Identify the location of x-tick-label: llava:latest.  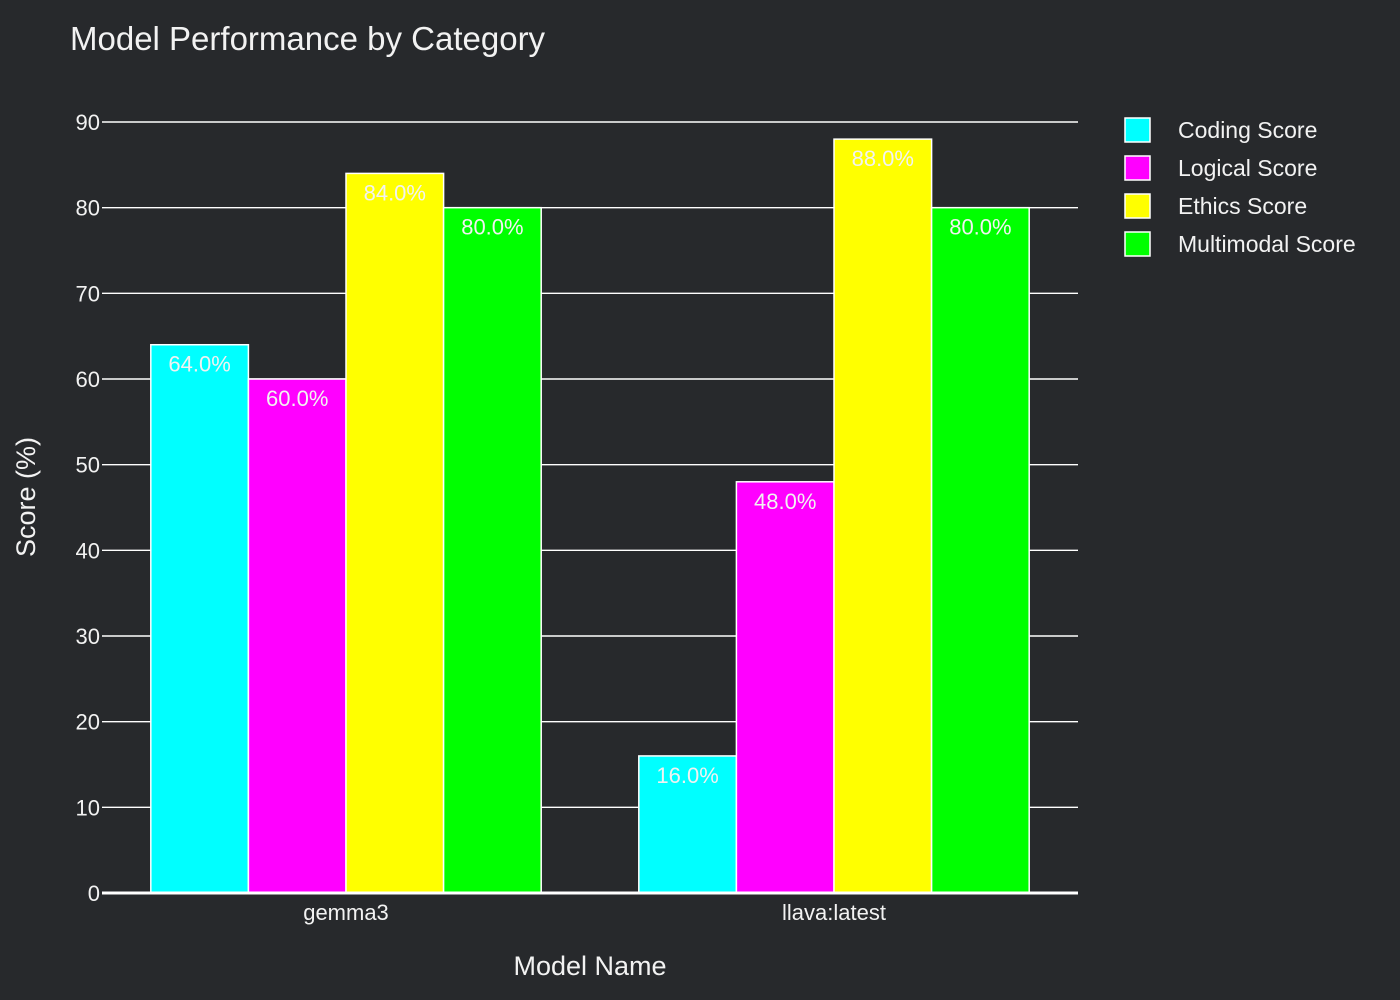
(834, 912).